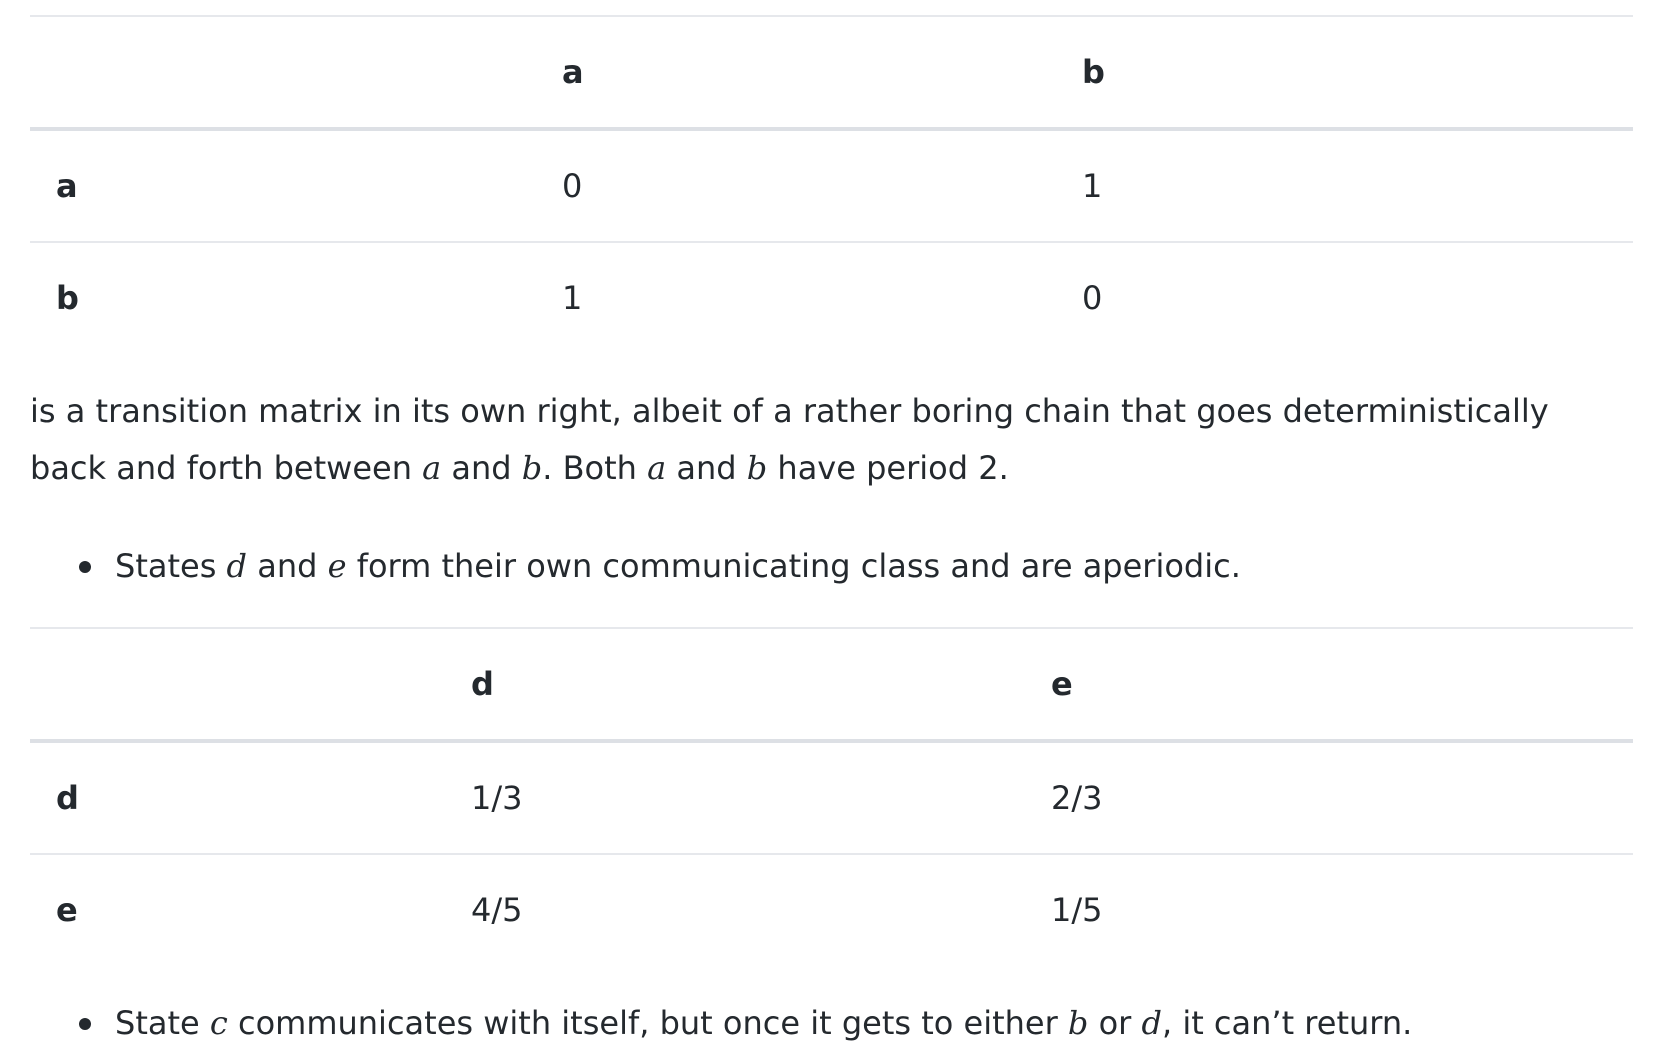  Describe the element at coordinates (497, 910) in the screenshot. I see `table-cell: 4/5` at that location.